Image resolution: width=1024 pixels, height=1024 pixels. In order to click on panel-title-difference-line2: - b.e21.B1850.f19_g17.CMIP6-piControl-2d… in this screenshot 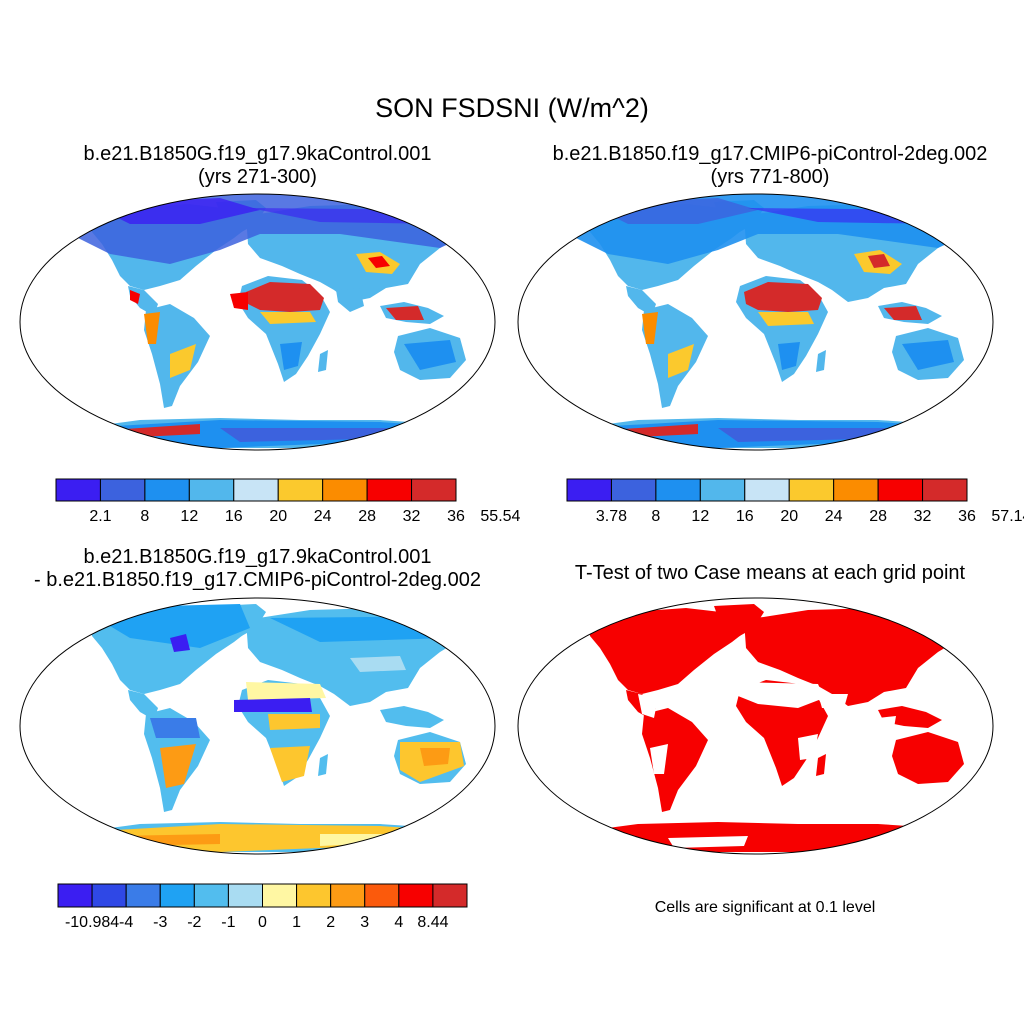, I will do `click(257, 580)`.